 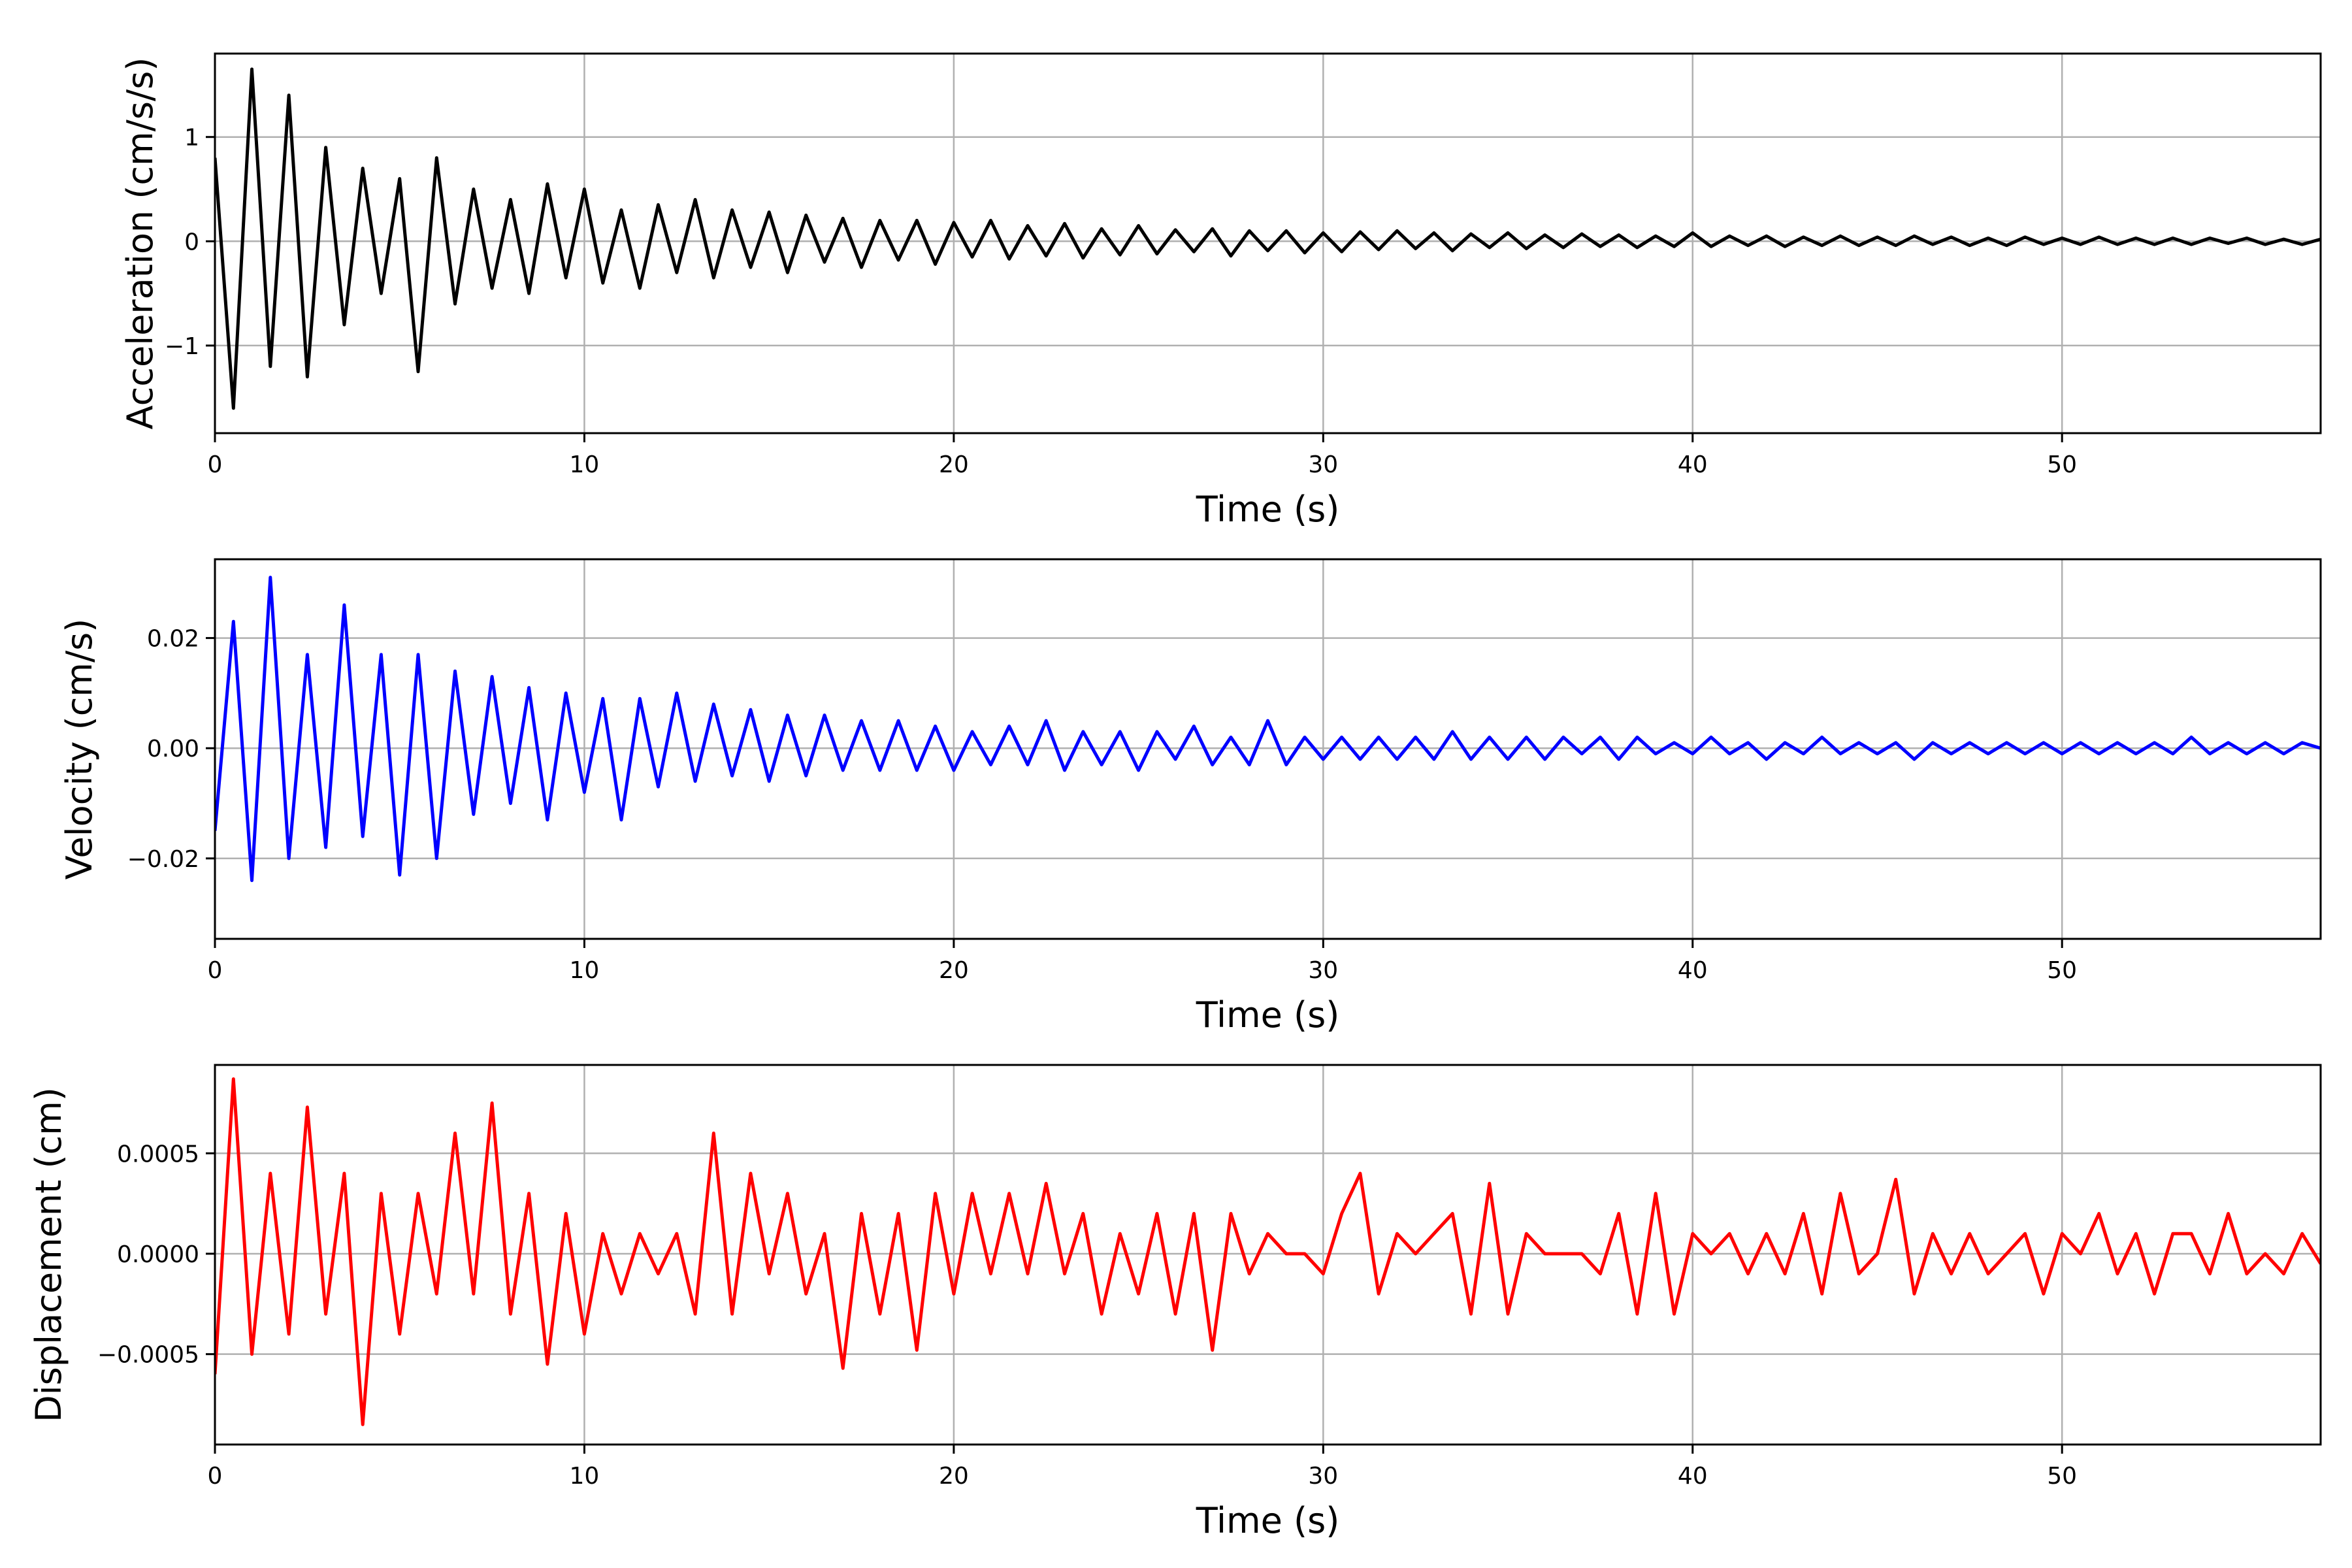 I want to click on y-tick-label: 0.0005, so click(x=158, y=1154).